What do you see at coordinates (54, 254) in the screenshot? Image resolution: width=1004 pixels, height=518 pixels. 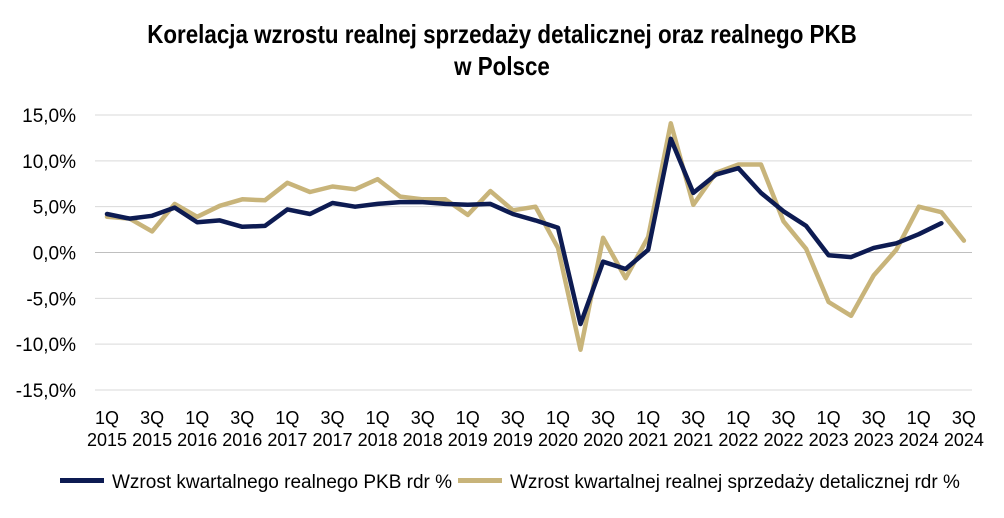 I see `y-tick-label: 0,0%` at bounding box center [54, 254].